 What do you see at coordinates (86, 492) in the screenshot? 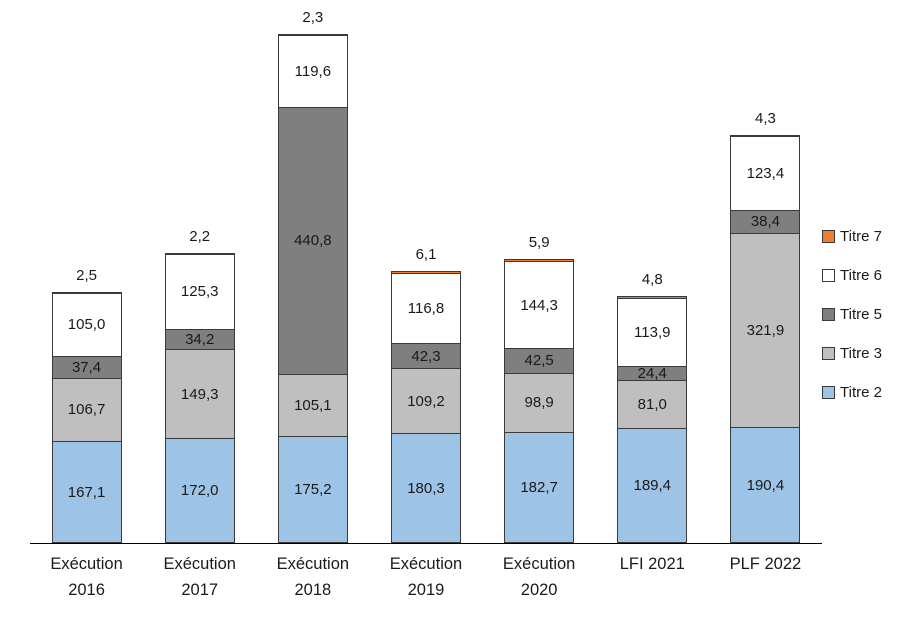
I see `bar-segment-titre-2: 167,1` at bounding box center [86, 492].